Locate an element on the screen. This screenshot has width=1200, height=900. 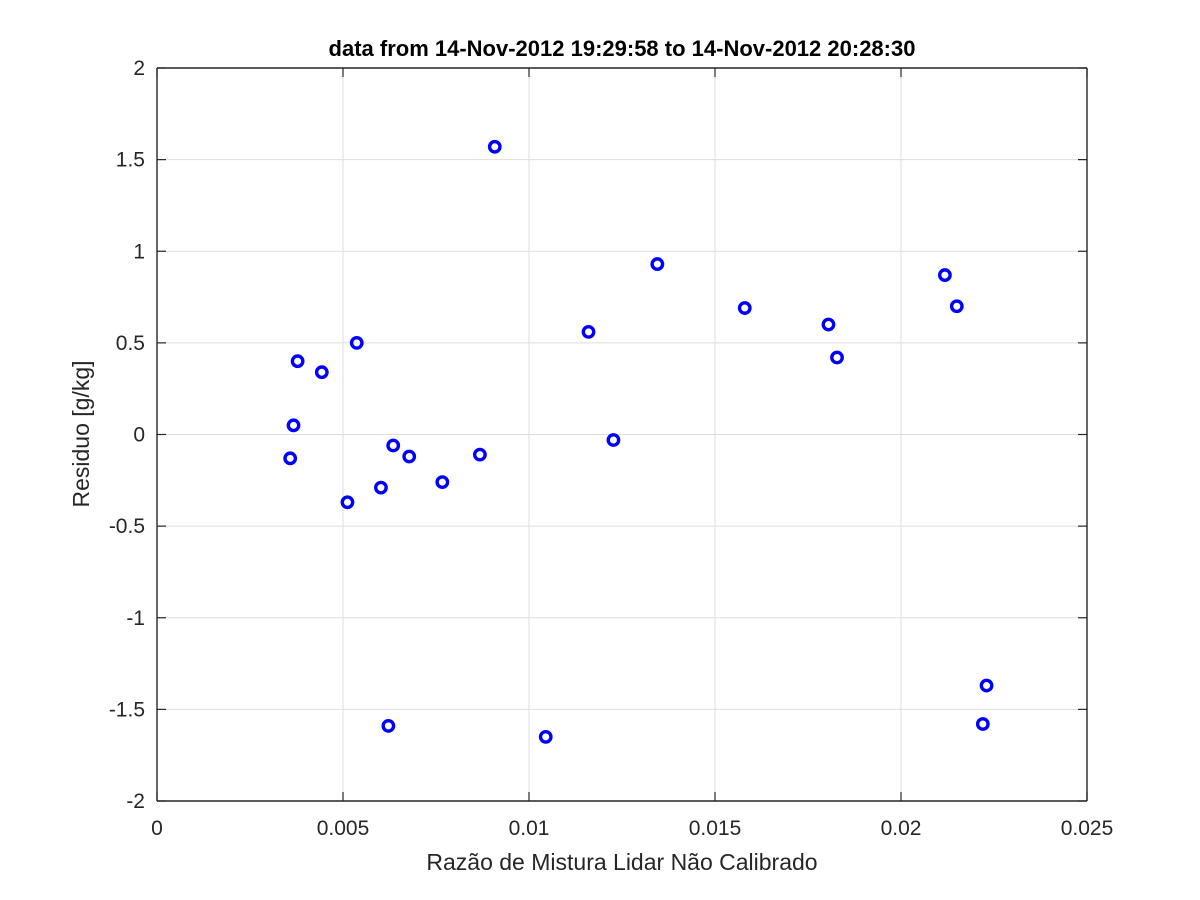
x-tick-label: 0.01 is located at coordinates (529, 828).